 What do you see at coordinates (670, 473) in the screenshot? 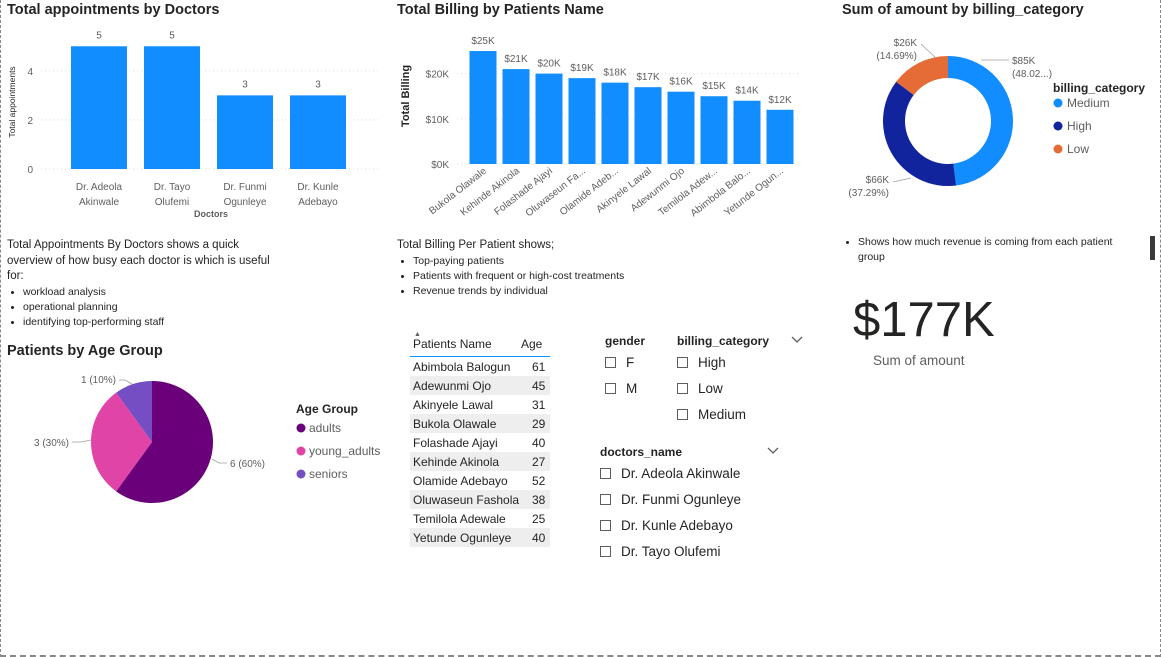
I see `doctor-option-adeola-akinwale: Dr. Adeola Akinwale` at bounding box center [670, 473].